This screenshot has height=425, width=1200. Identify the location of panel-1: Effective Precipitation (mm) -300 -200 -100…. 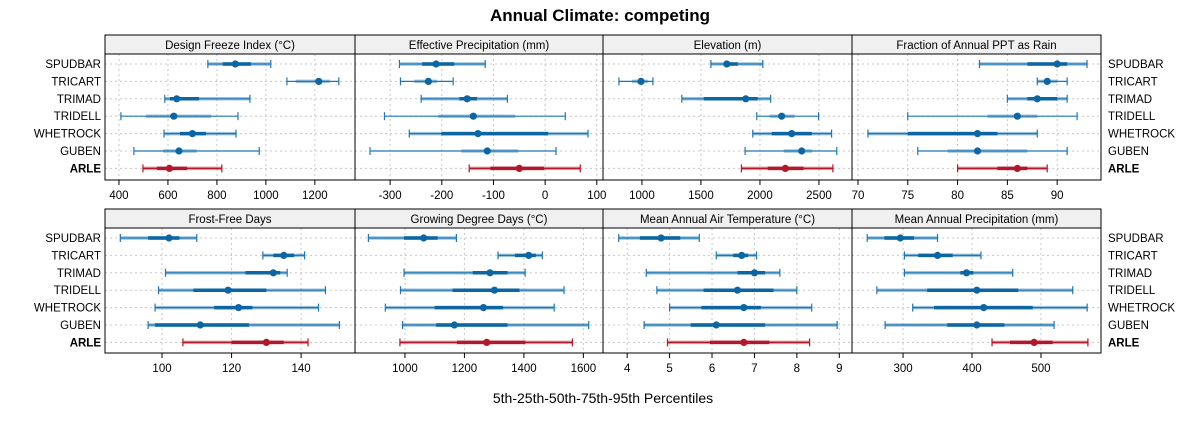
(480, 118).